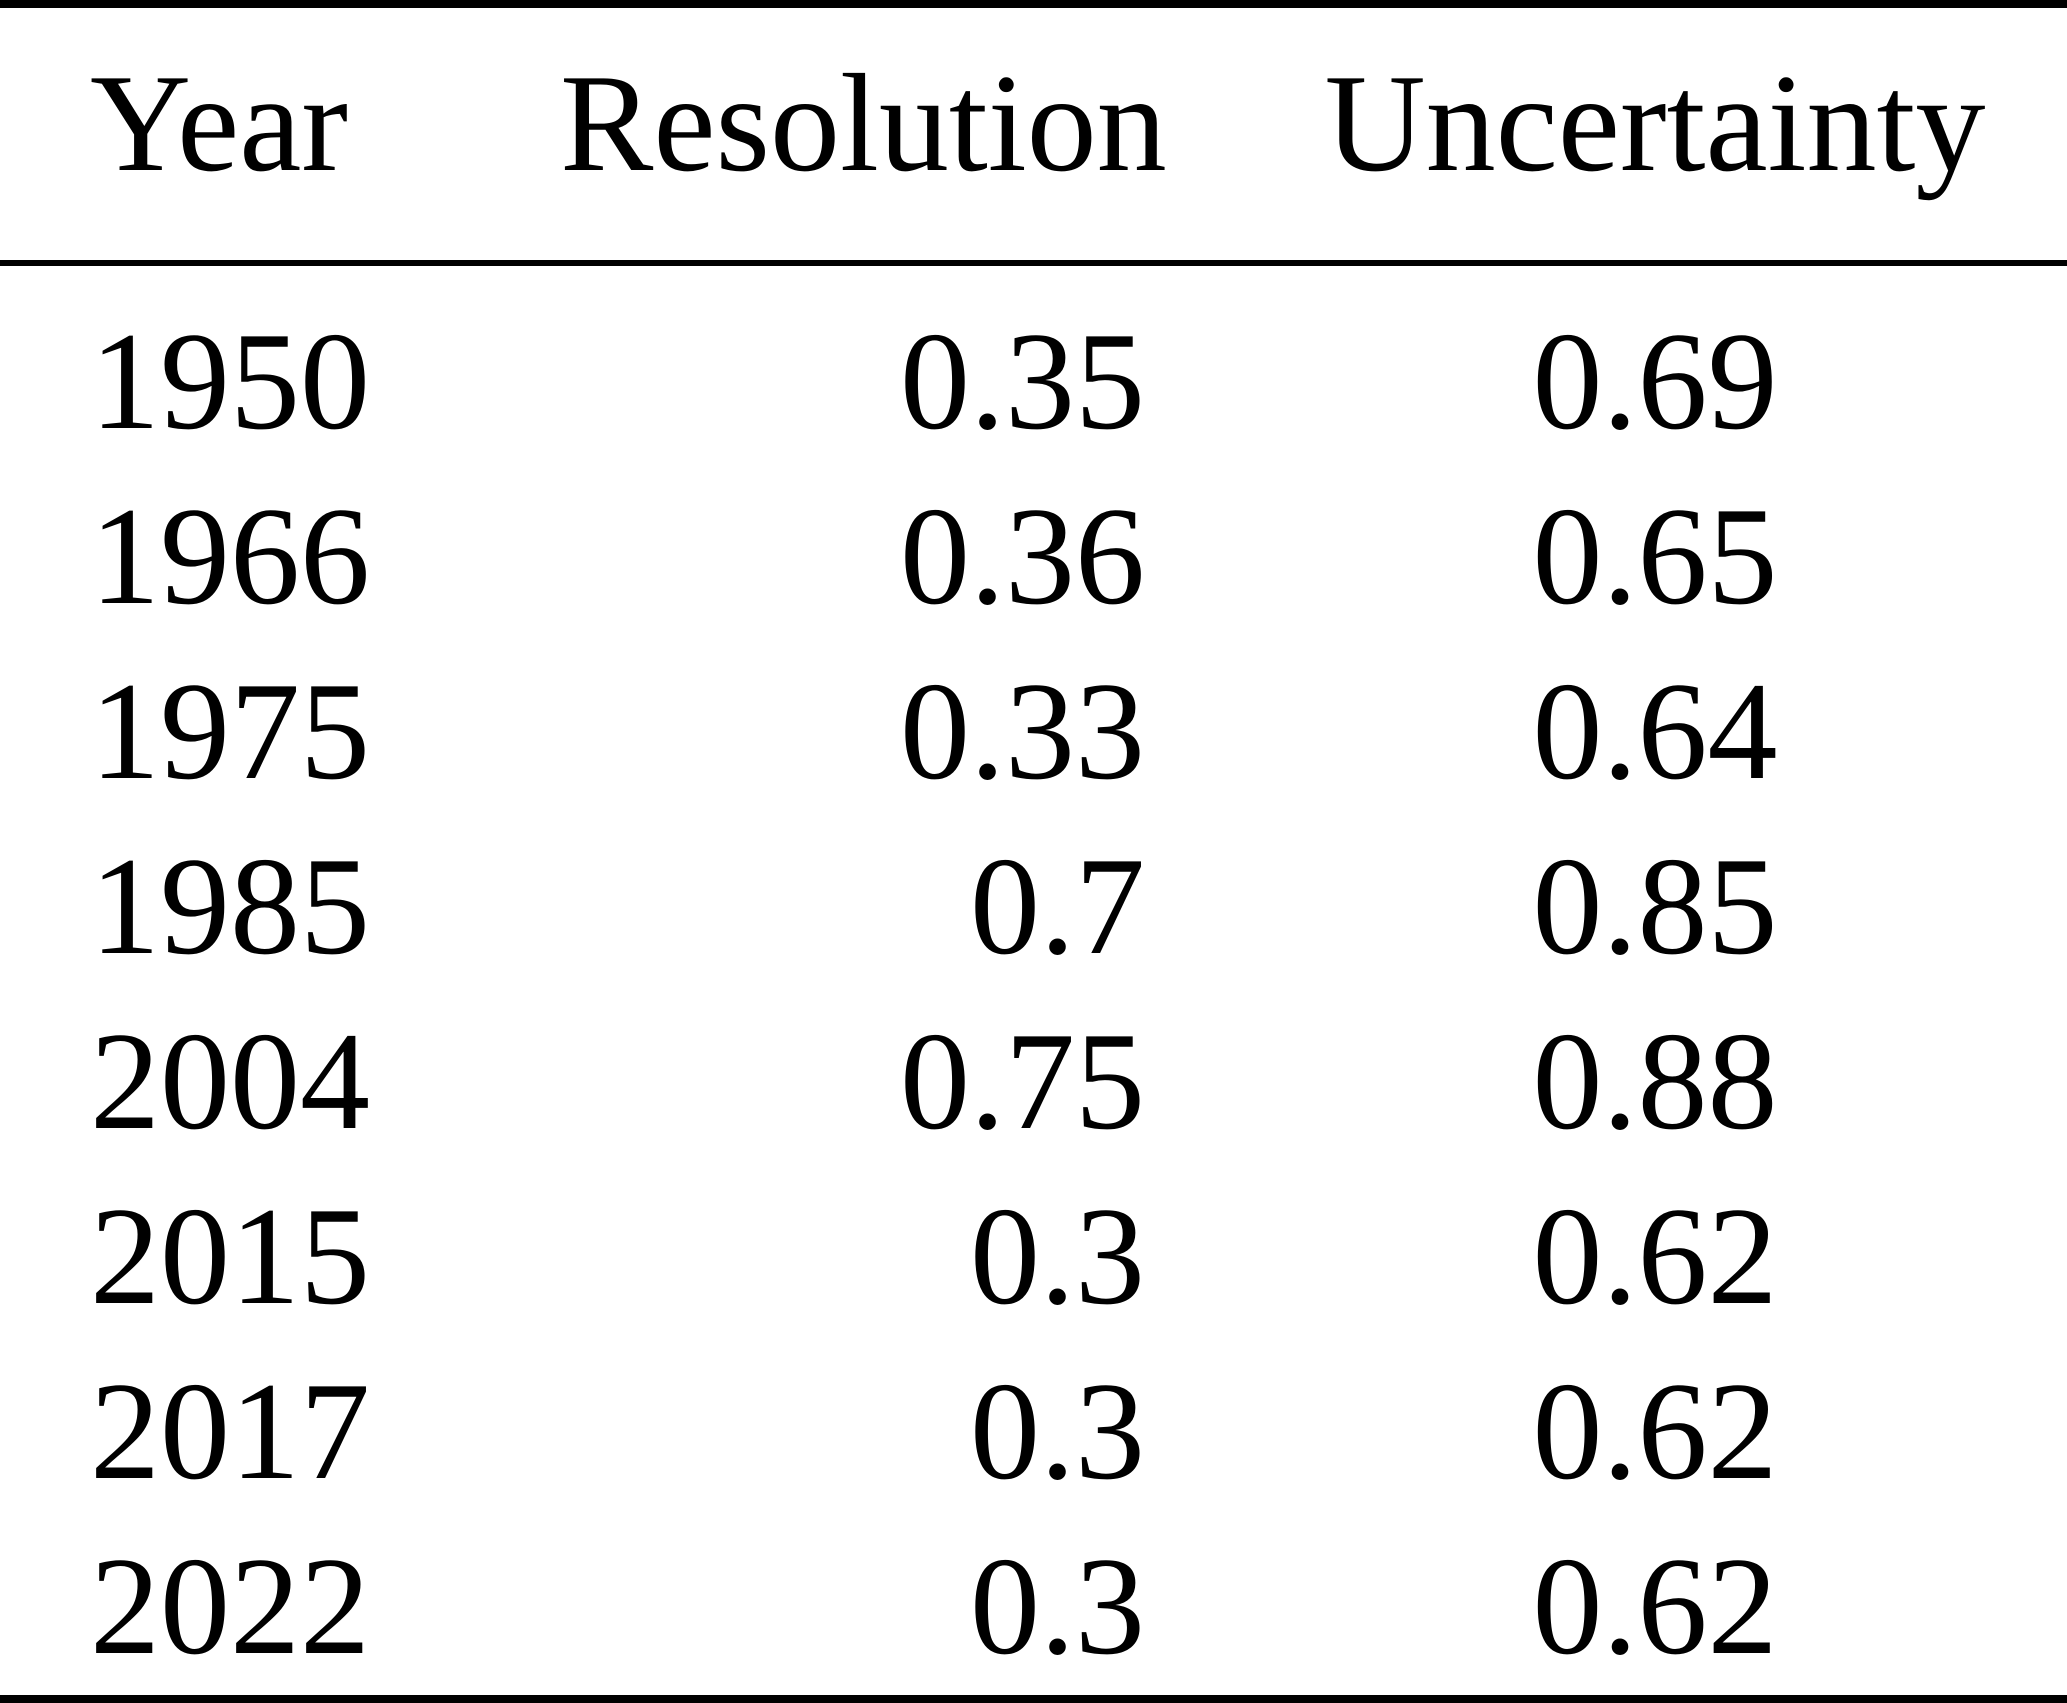  Describe the element at coordinates (1655, 123) in the screenshot. I see `column-header-uncertainty: Uncertainty` at that location.